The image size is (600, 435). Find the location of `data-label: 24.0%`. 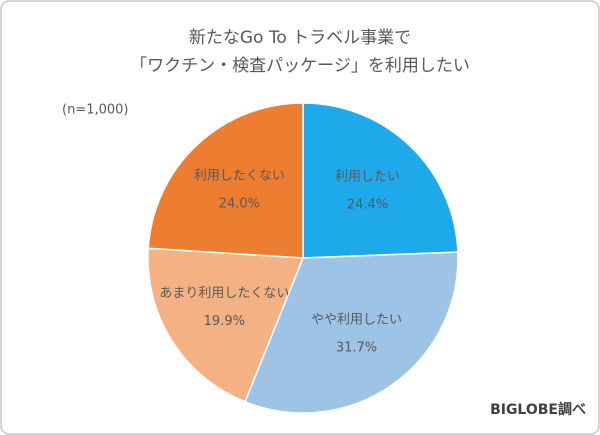

data-label: 24.0% is located at coordinates (239, 204).